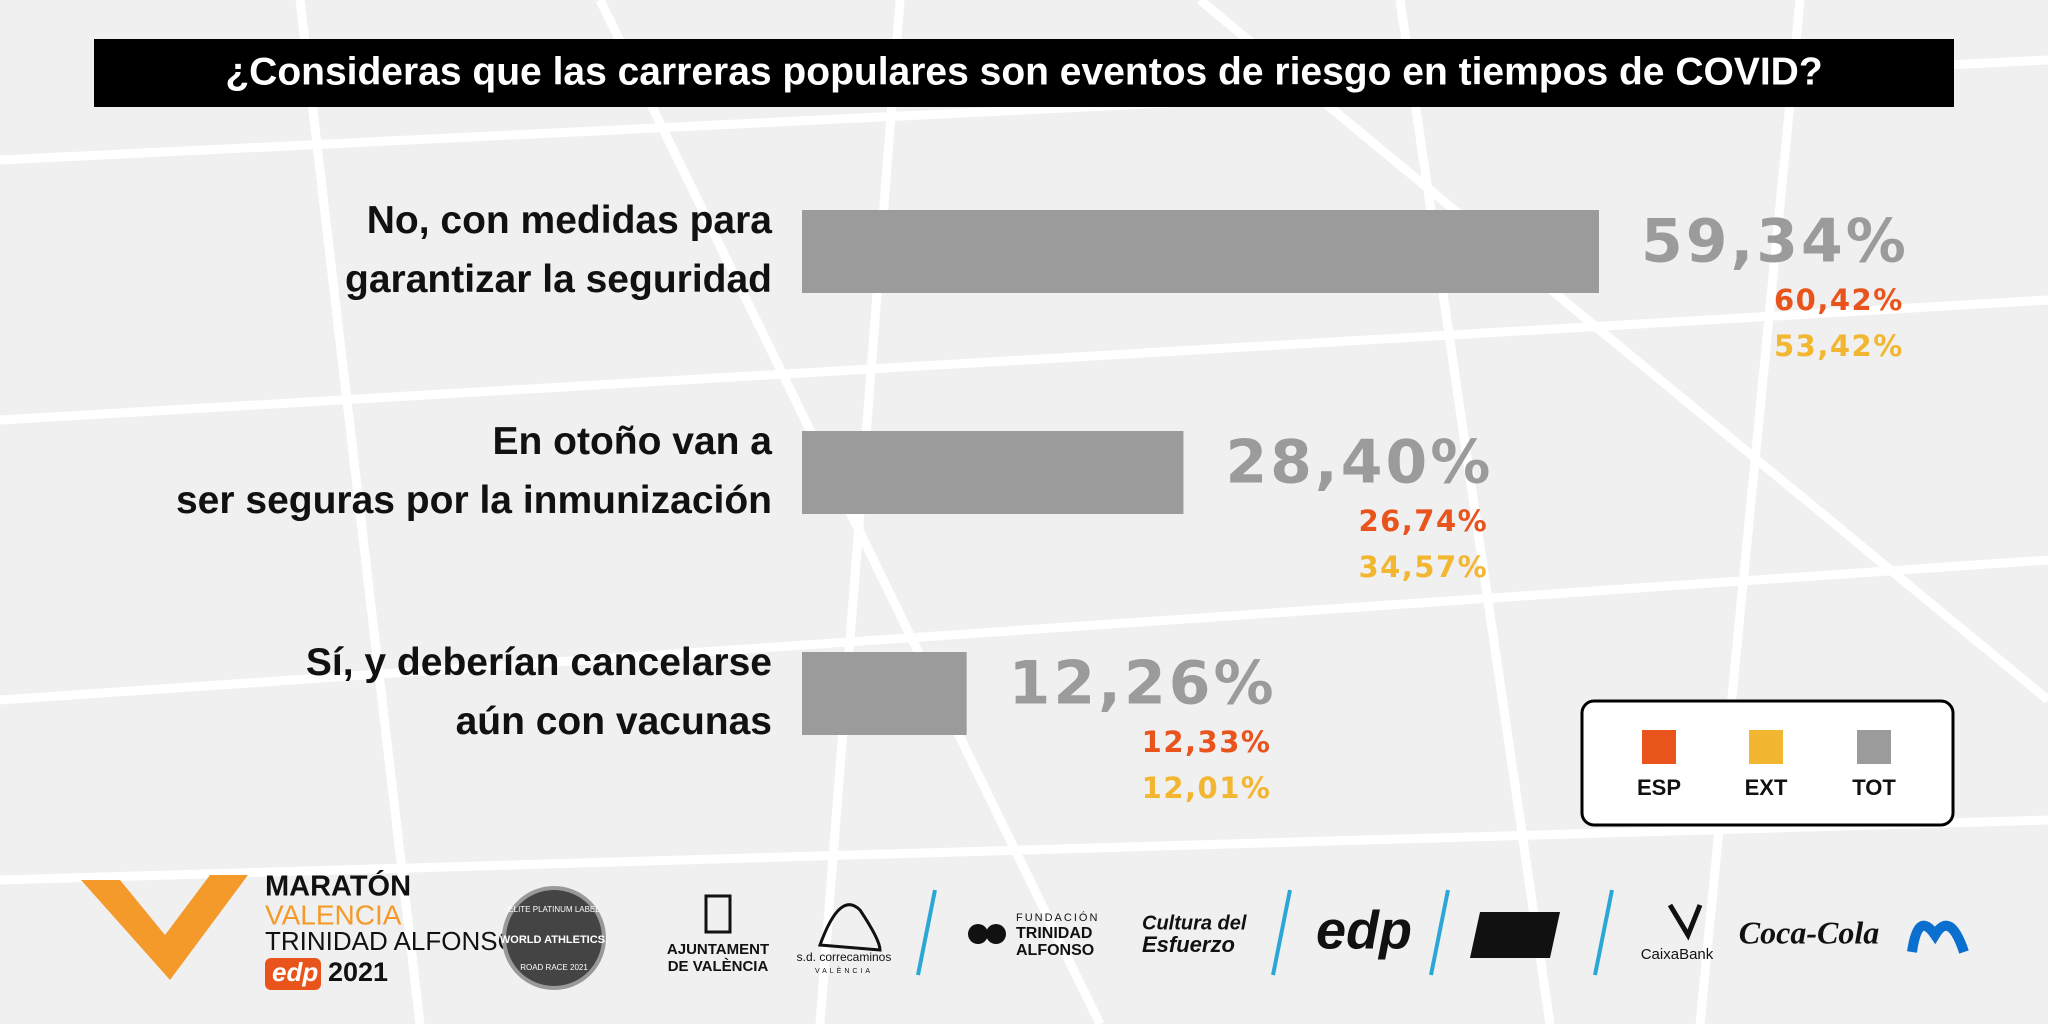  What do you see at coordinates (391, 941) in the screenshot?
I see `logo-text: TRINIDAD ALFONSO` at bounding box center [391, 941].